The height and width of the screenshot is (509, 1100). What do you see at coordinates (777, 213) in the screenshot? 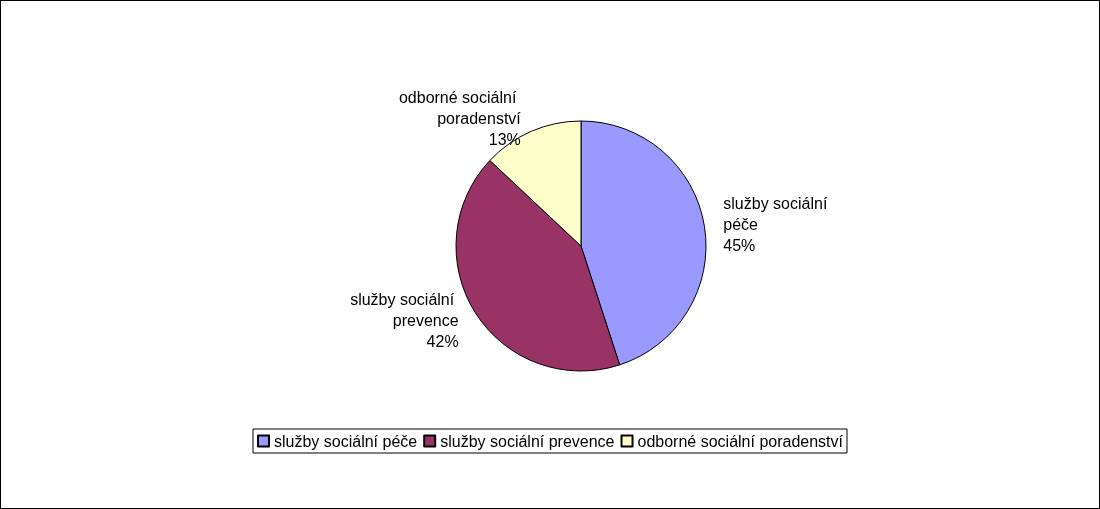
I see `slice-label: služby sociální péče` at bounding box center [777, 213].